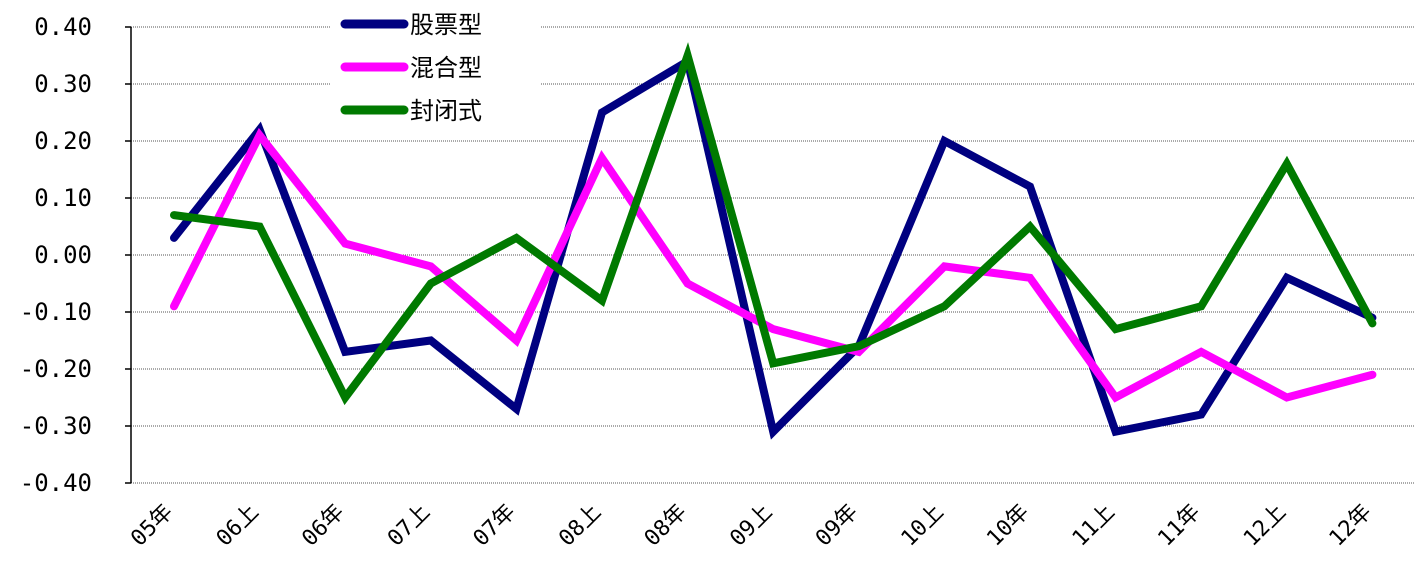  What do you see at coordinates (666, 526) in the screenshot?
I see `x-tick-label: 08年` at bounding box center [666, 526].